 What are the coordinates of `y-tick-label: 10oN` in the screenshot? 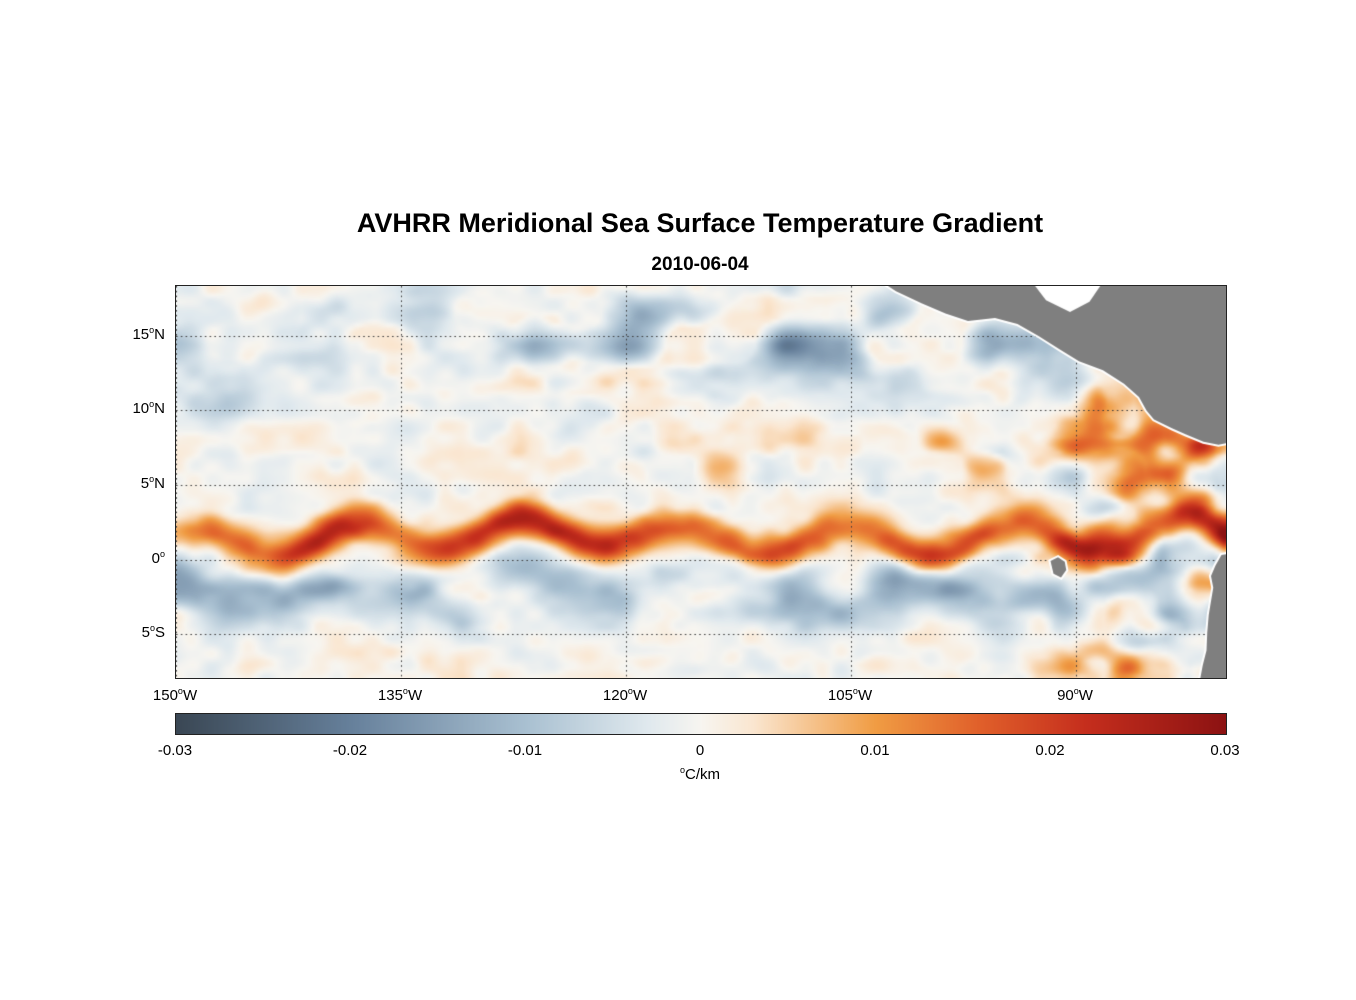 It's located at (148, 408).